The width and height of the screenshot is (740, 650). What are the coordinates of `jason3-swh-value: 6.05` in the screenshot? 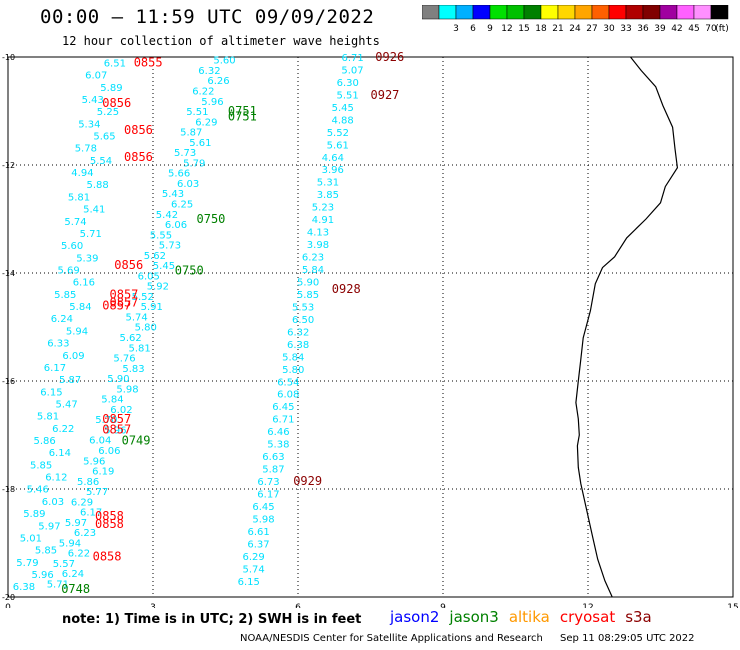 It's located at (149, 276).